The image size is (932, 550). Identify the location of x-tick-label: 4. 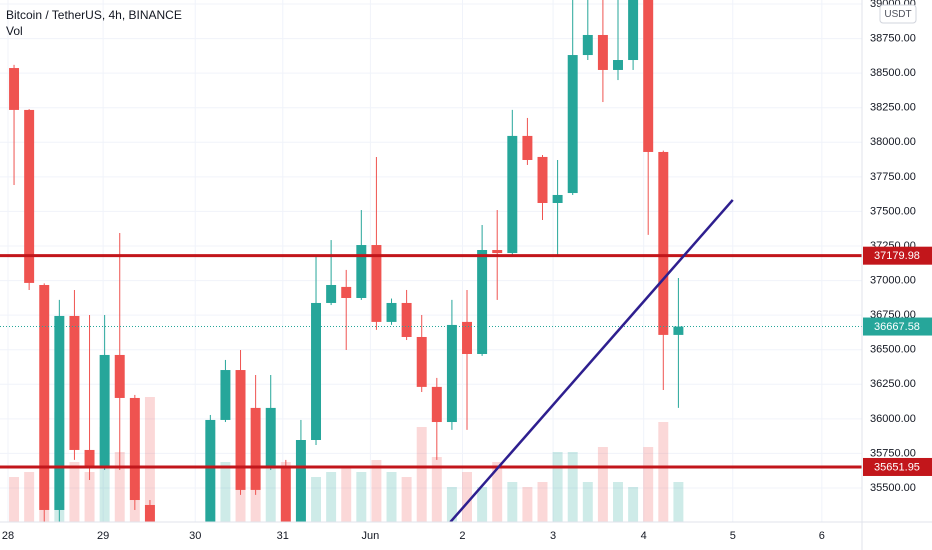
(644, 536).